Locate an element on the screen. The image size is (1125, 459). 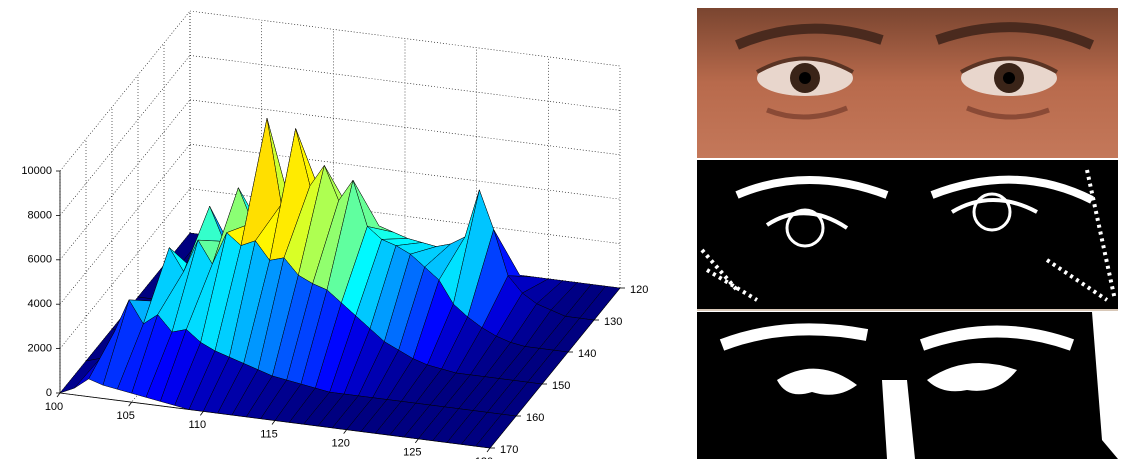
x-tick-label: 100 is located at coordinates (54, 407).